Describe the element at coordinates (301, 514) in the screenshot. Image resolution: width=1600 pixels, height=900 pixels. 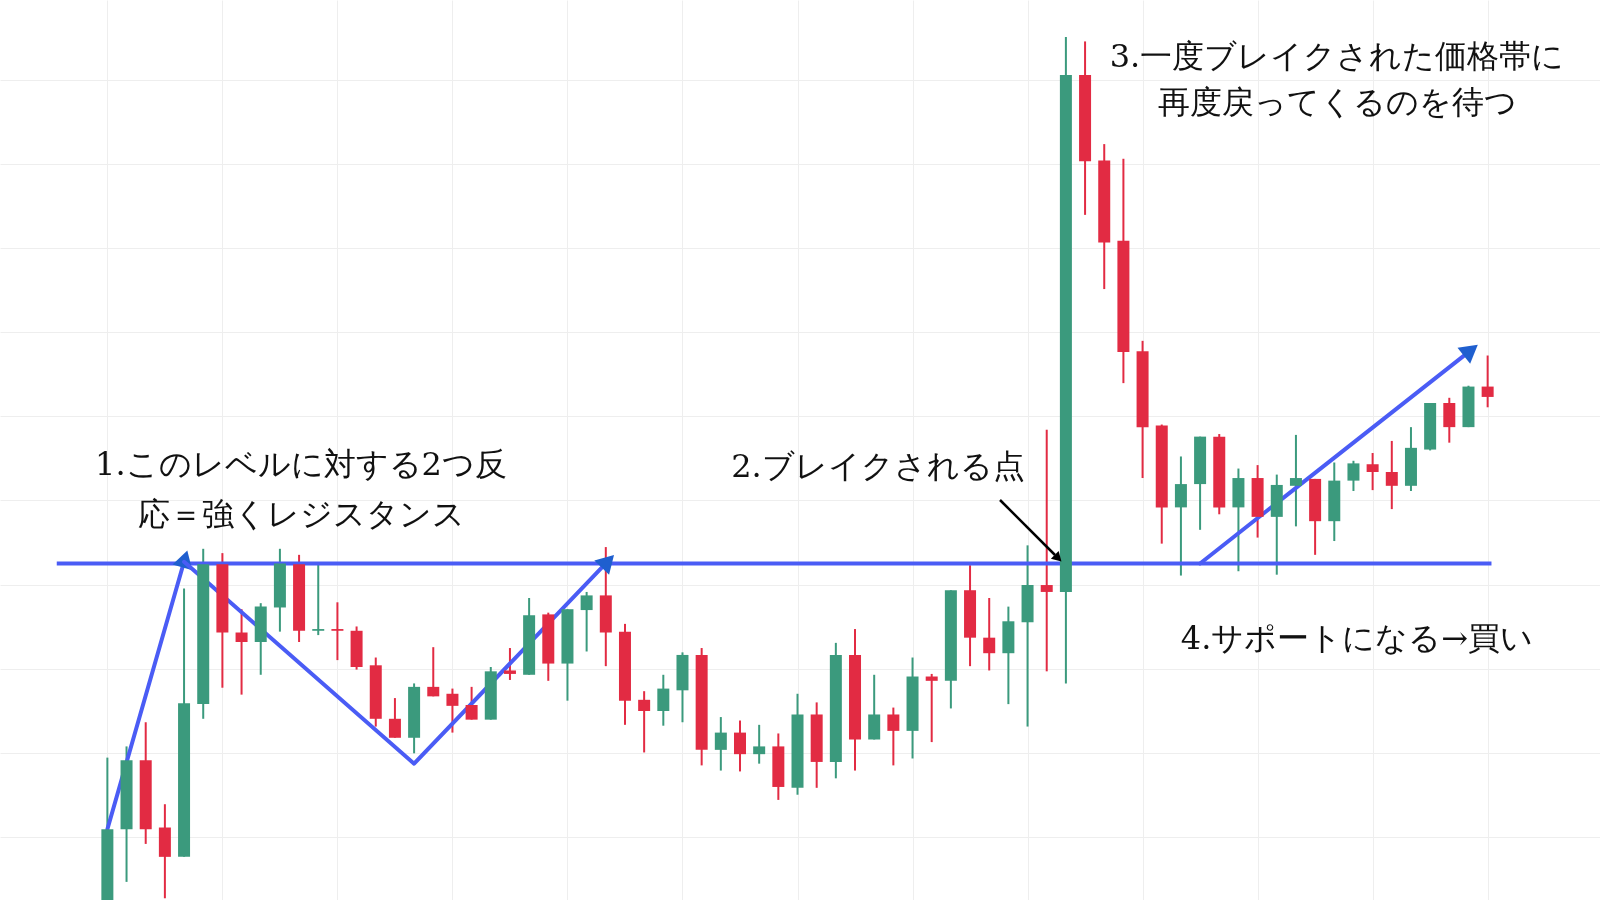
I see `annotation: 応＝強くレジスタンス` at that location.